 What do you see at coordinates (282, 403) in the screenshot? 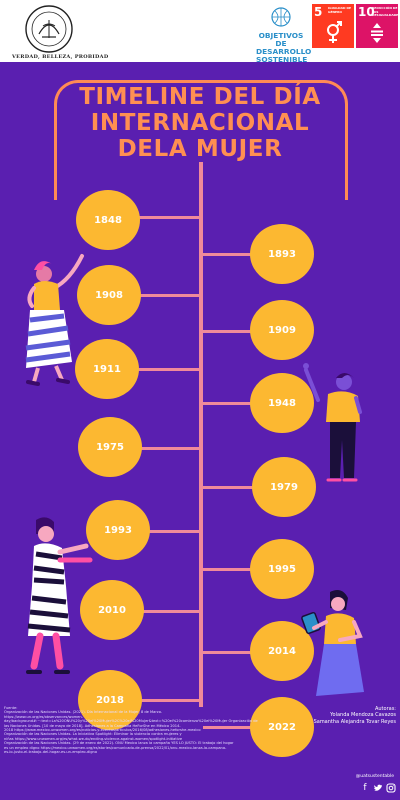
I see `year-circle-1948: 1948` at bounding box center [282, 403].